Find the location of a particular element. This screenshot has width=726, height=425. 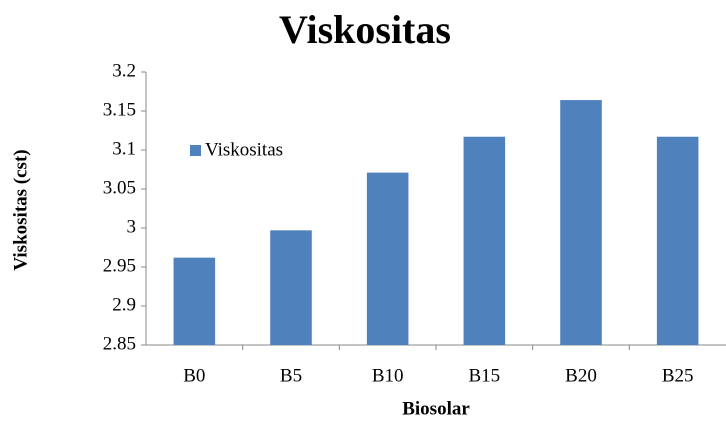

y-tick-label: 3.15 is located at coordinates (119, 109).